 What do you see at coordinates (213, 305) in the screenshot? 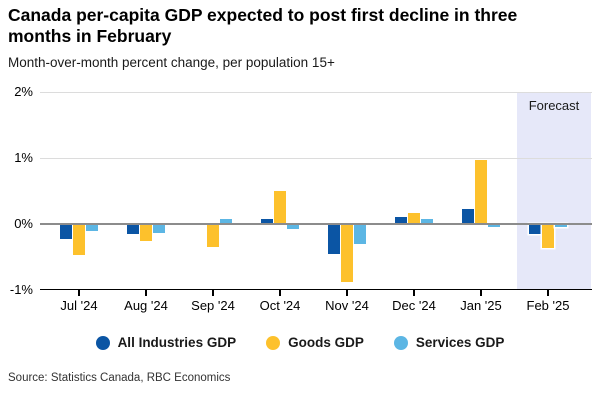
I see `x-axis-label: Sep '24` at bounding box center [213, 305].